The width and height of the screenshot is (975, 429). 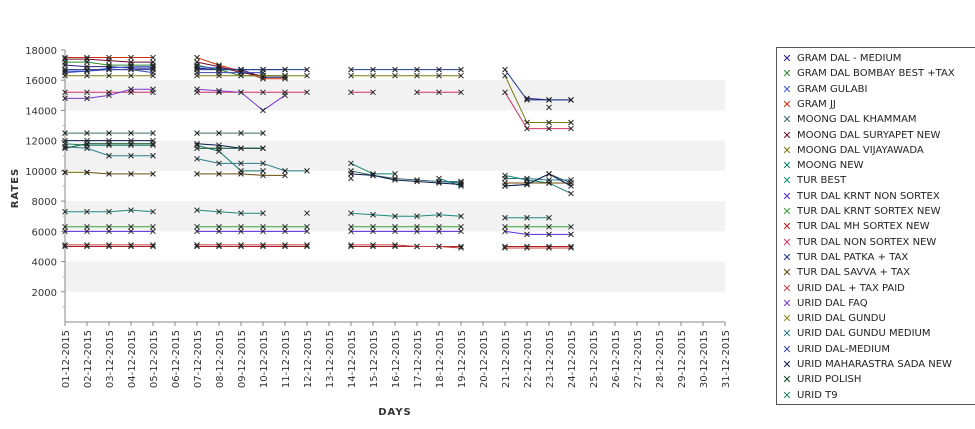 I want to click on x-tick-label: 22-12-2015, so click(x=528, y=359).